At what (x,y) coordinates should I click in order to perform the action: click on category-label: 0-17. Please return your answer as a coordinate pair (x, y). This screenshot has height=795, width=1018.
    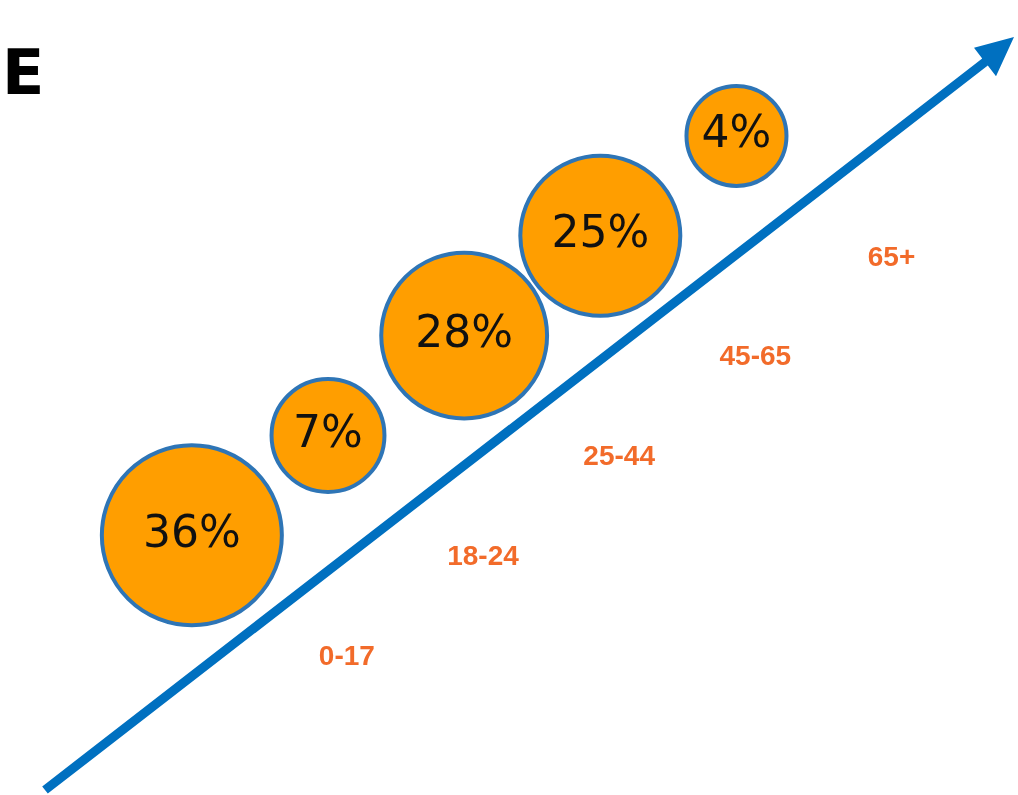
    Looking at the image, I should click on (346, 655).